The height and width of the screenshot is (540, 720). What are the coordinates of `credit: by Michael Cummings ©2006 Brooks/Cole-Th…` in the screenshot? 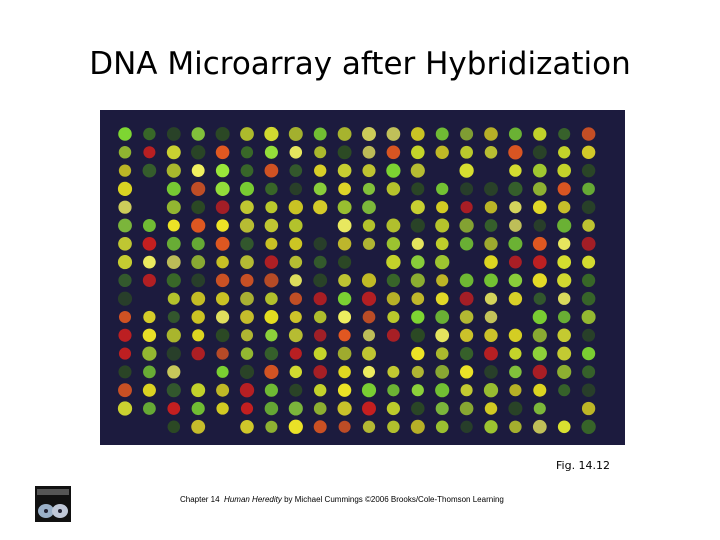 It's located at (394, 499).